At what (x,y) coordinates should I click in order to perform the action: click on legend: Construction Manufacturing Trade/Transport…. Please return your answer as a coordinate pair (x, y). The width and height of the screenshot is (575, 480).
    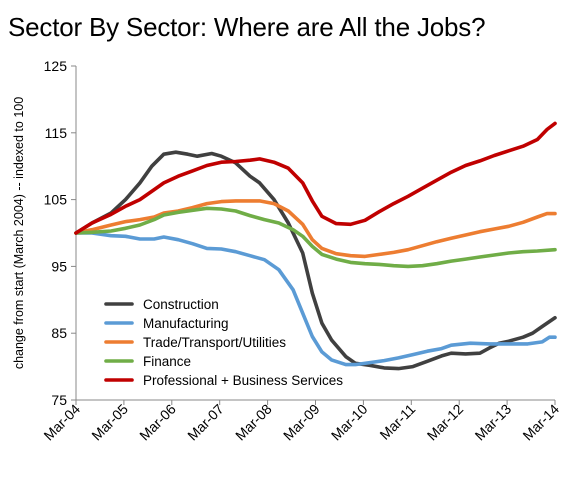
    Looking at the image, I should click on (223, 342).